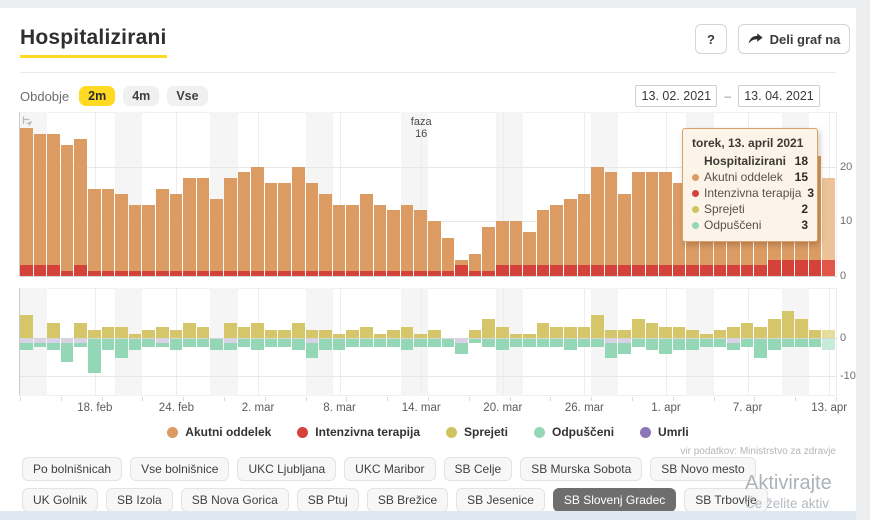 The height and width of the screenshot is (520, 870). Describe the element at coordinates (779, 96) in the screenshot. I see `date-to-input` at that location.